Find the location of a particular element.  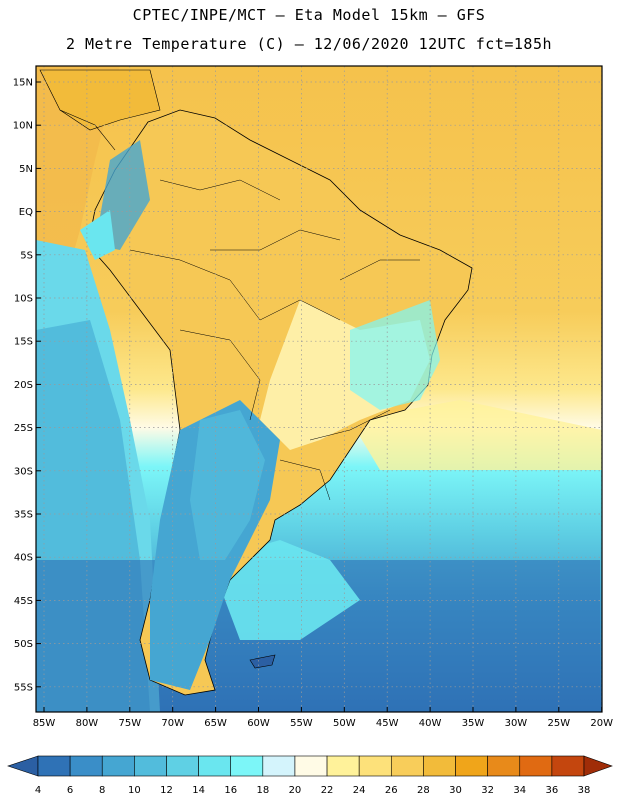

lat-label: 10N is located at coordinates (23, 126).